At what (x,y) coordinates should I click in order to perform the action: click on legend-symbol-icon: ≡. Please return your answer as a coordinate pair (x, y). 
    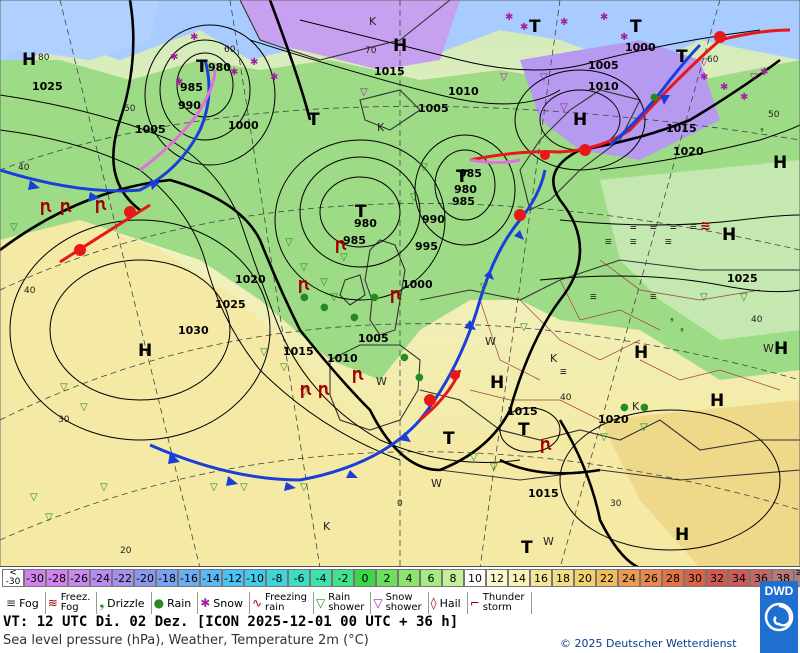
    Looking at the image, I should click on (11, 603).